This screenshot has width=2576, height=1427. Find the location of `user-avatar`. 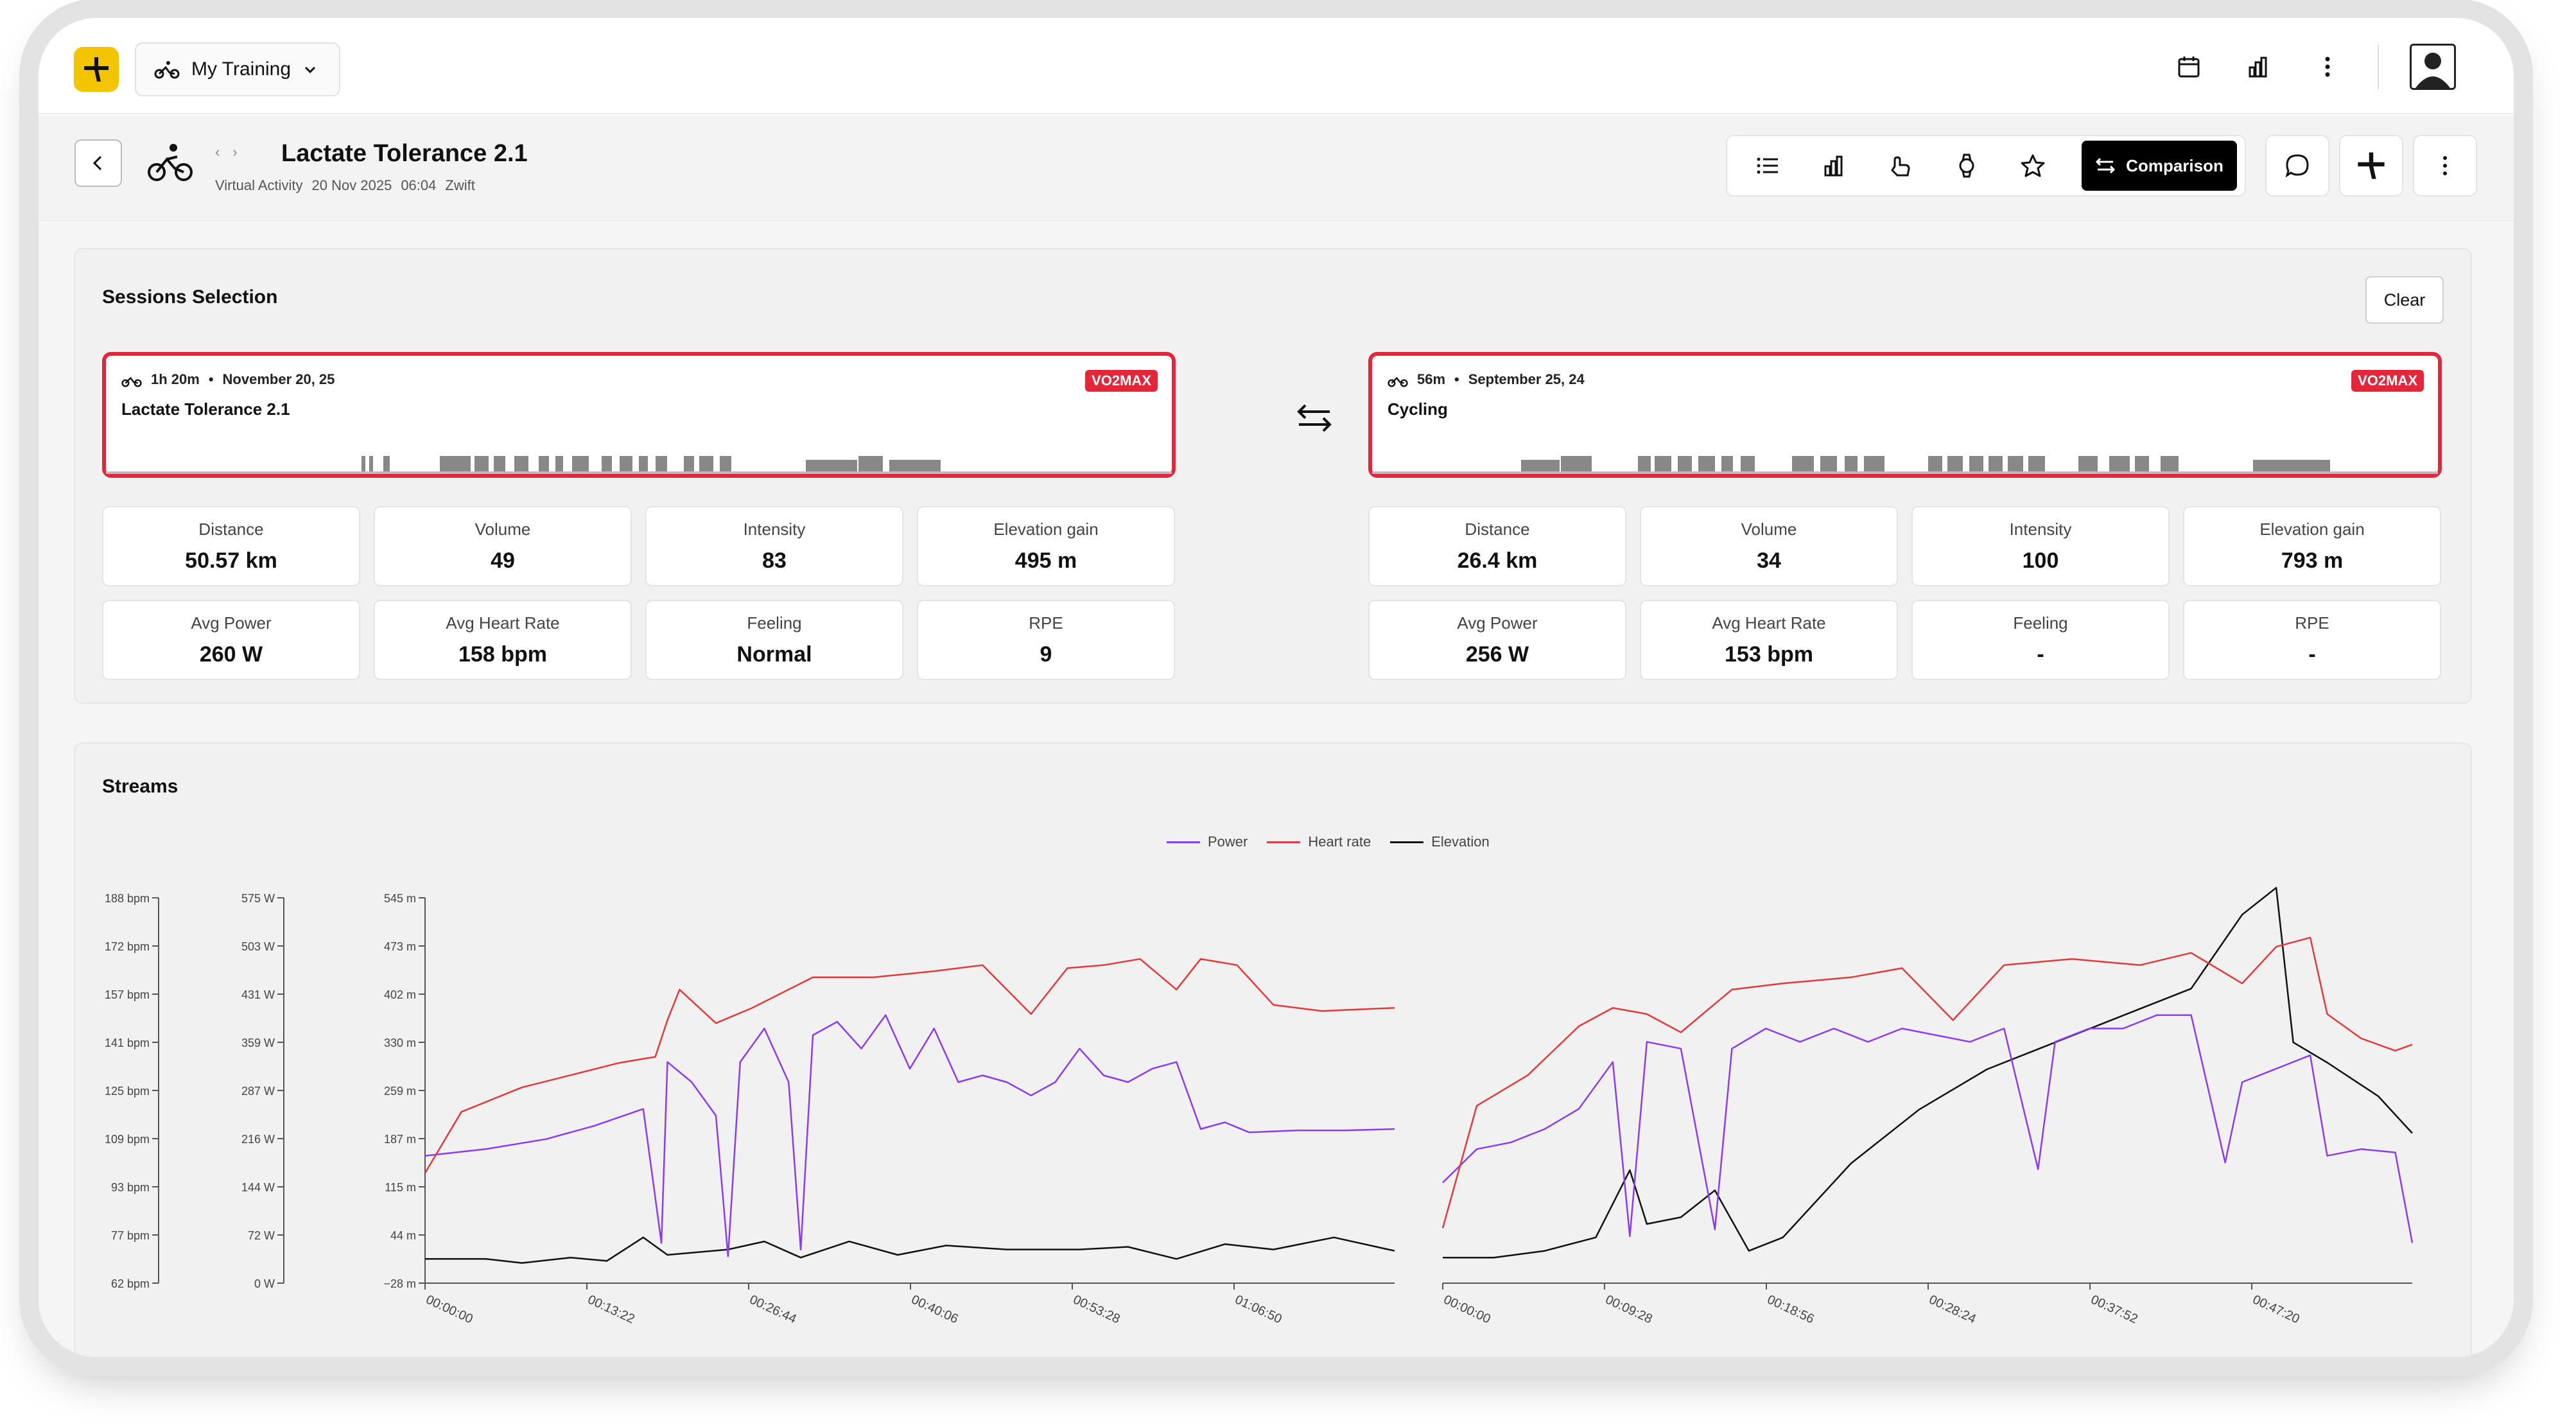

user-avatar is located at coordinates (2433, 67).